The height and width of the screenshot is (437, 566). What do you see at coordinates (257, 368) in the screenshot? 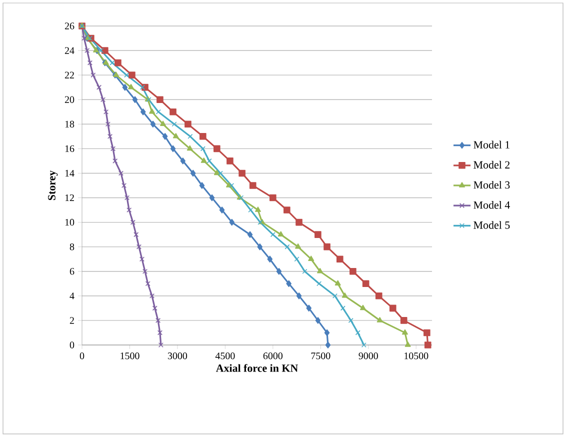
I see `x-axis-title: Axial force in KN` at bounding box center [257, 368].